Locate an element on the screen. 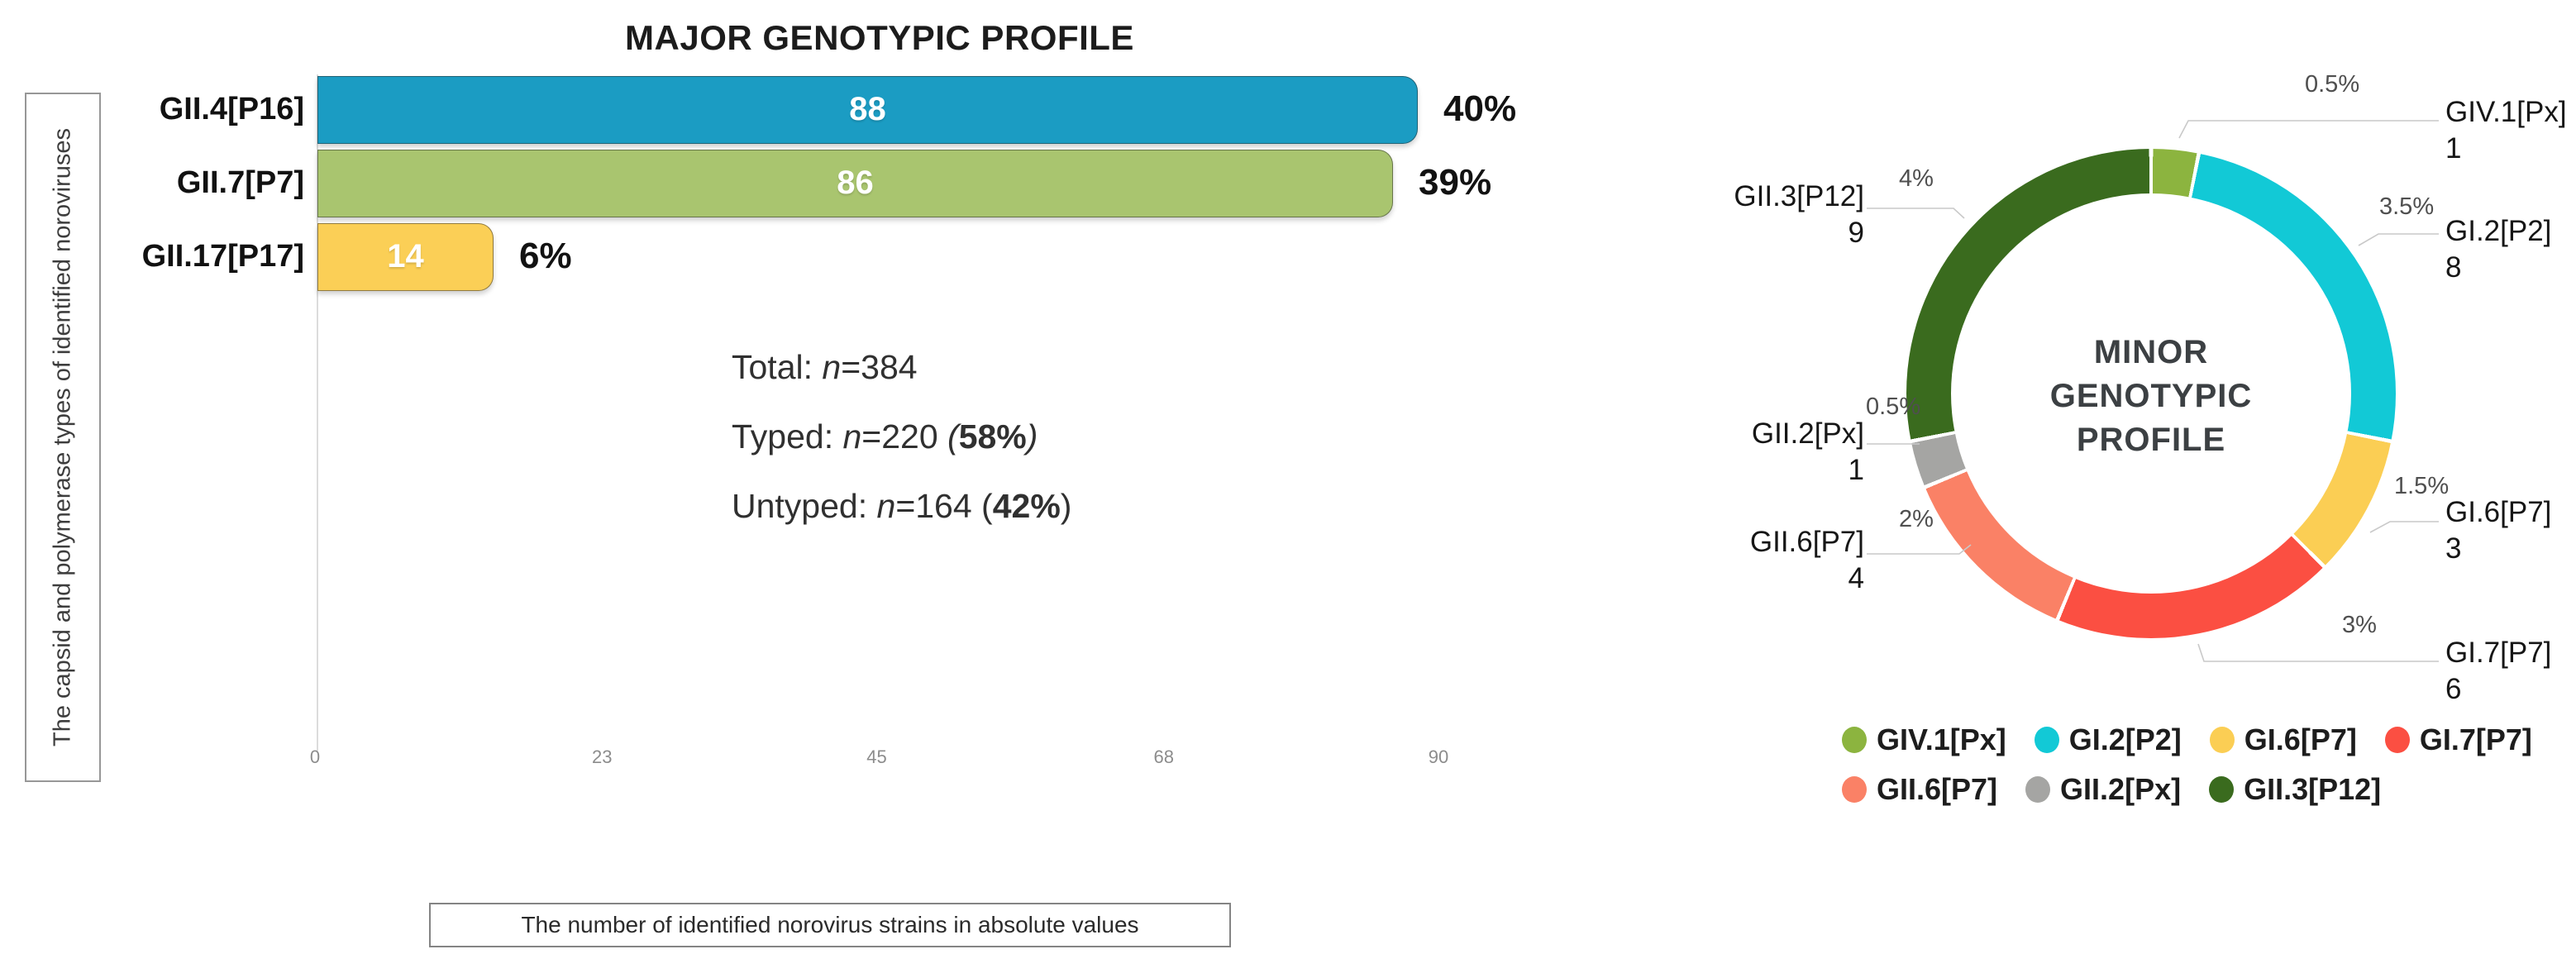 Image resolution: width=2576 pixels, height=954 pixels. callout-genotype: GII.6[P7] is located at coordinates (1806, 542).